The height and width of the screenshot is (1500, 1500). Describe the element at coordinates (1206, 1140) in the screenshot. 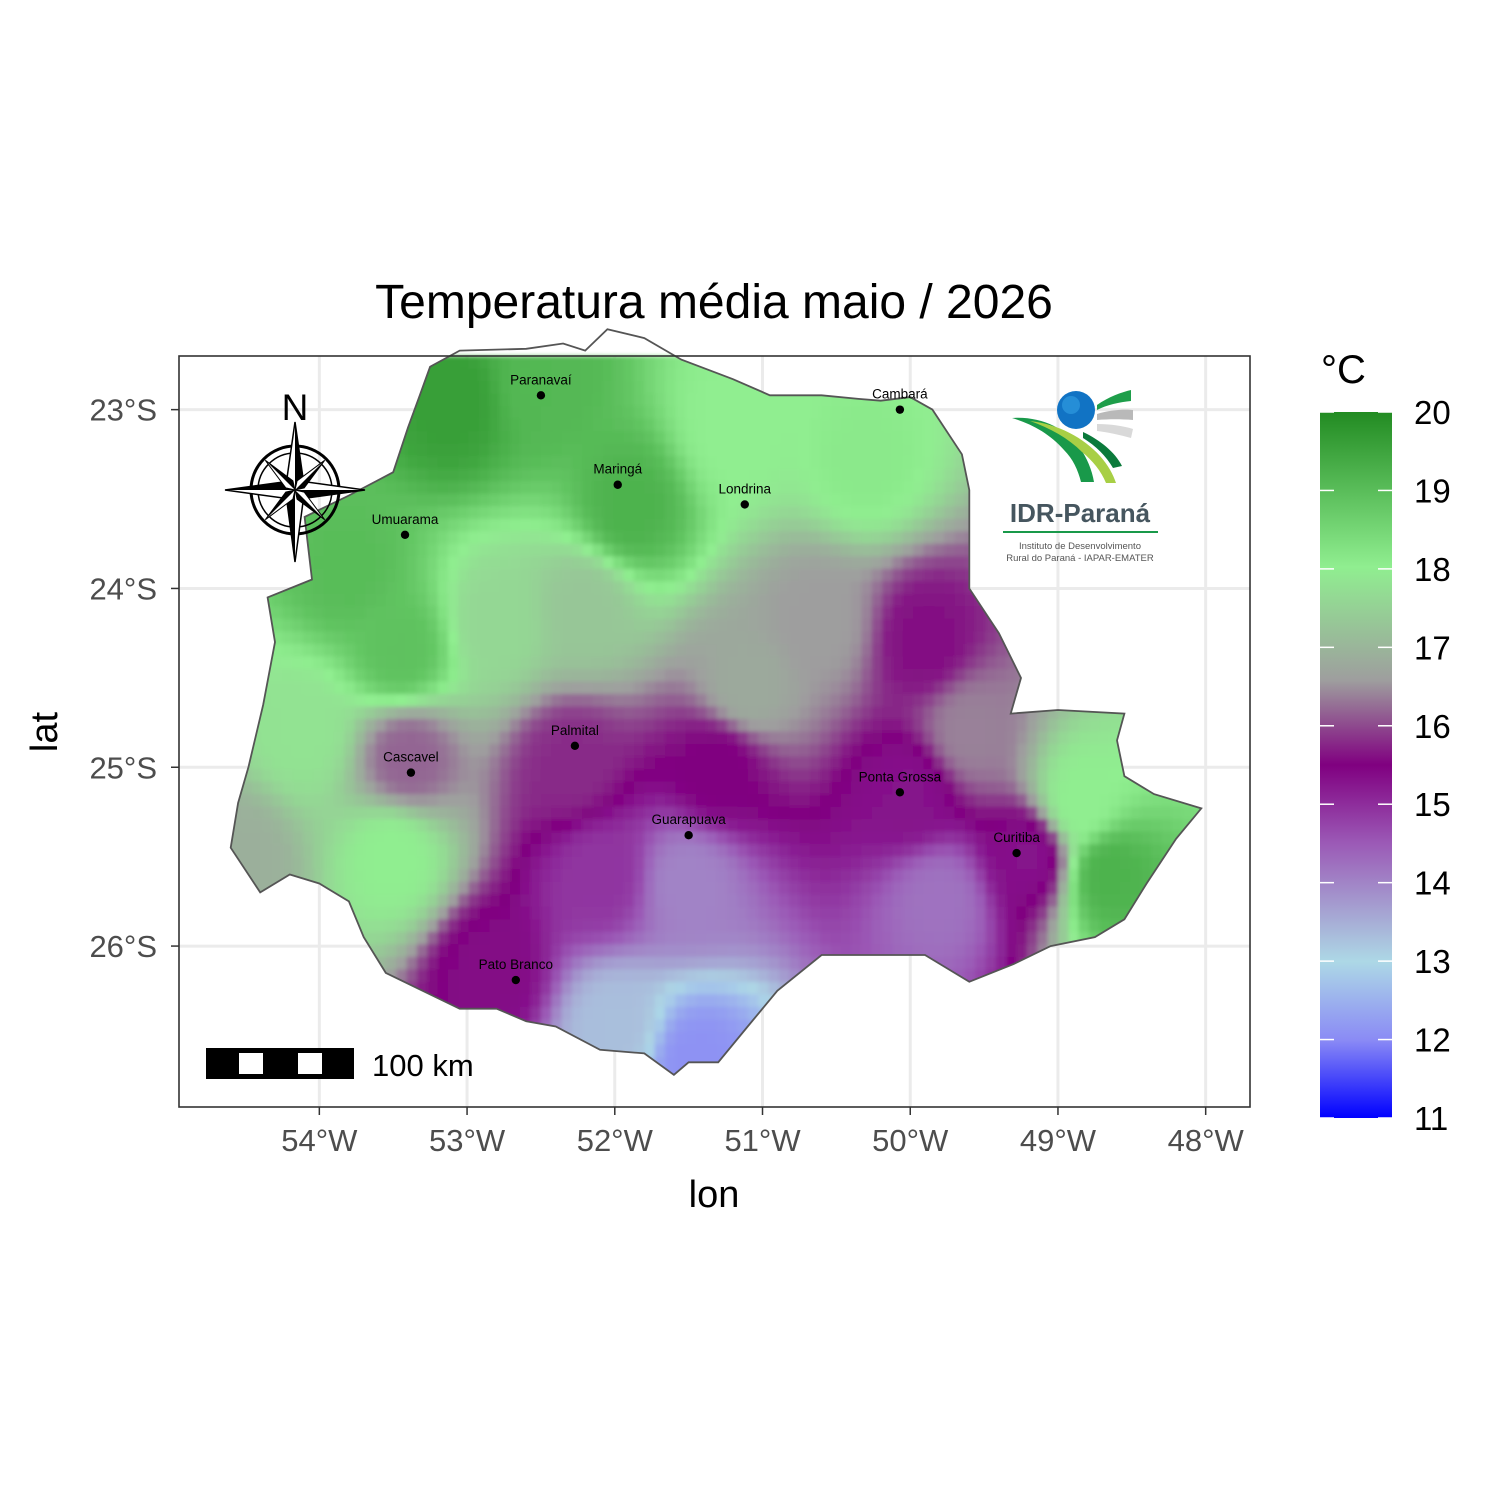

I see `x-tick-label: 48°W` at that location.